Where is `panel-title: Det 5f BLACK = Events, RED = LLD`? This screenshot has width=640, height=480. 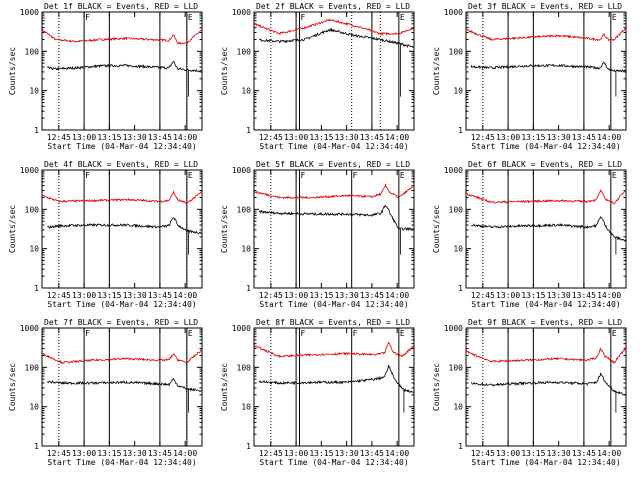 panel-title: Det 5f BLACK = Events, RED = LLD is located at coordinates (333, 164).